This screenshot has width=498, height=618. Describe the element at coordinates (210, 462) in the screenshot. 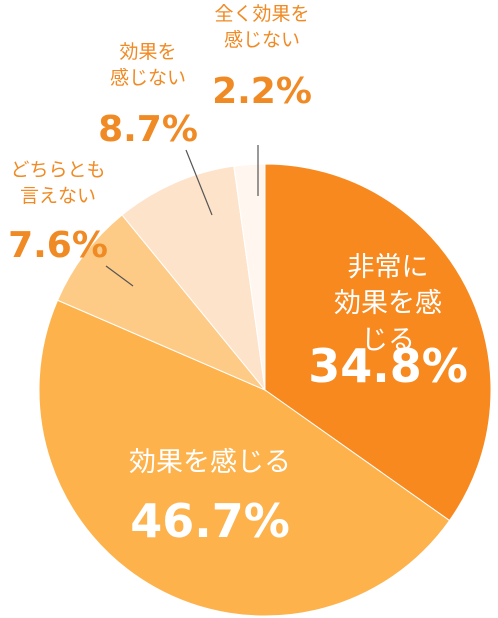

I see `category-label: 効果を感じる` at that location.